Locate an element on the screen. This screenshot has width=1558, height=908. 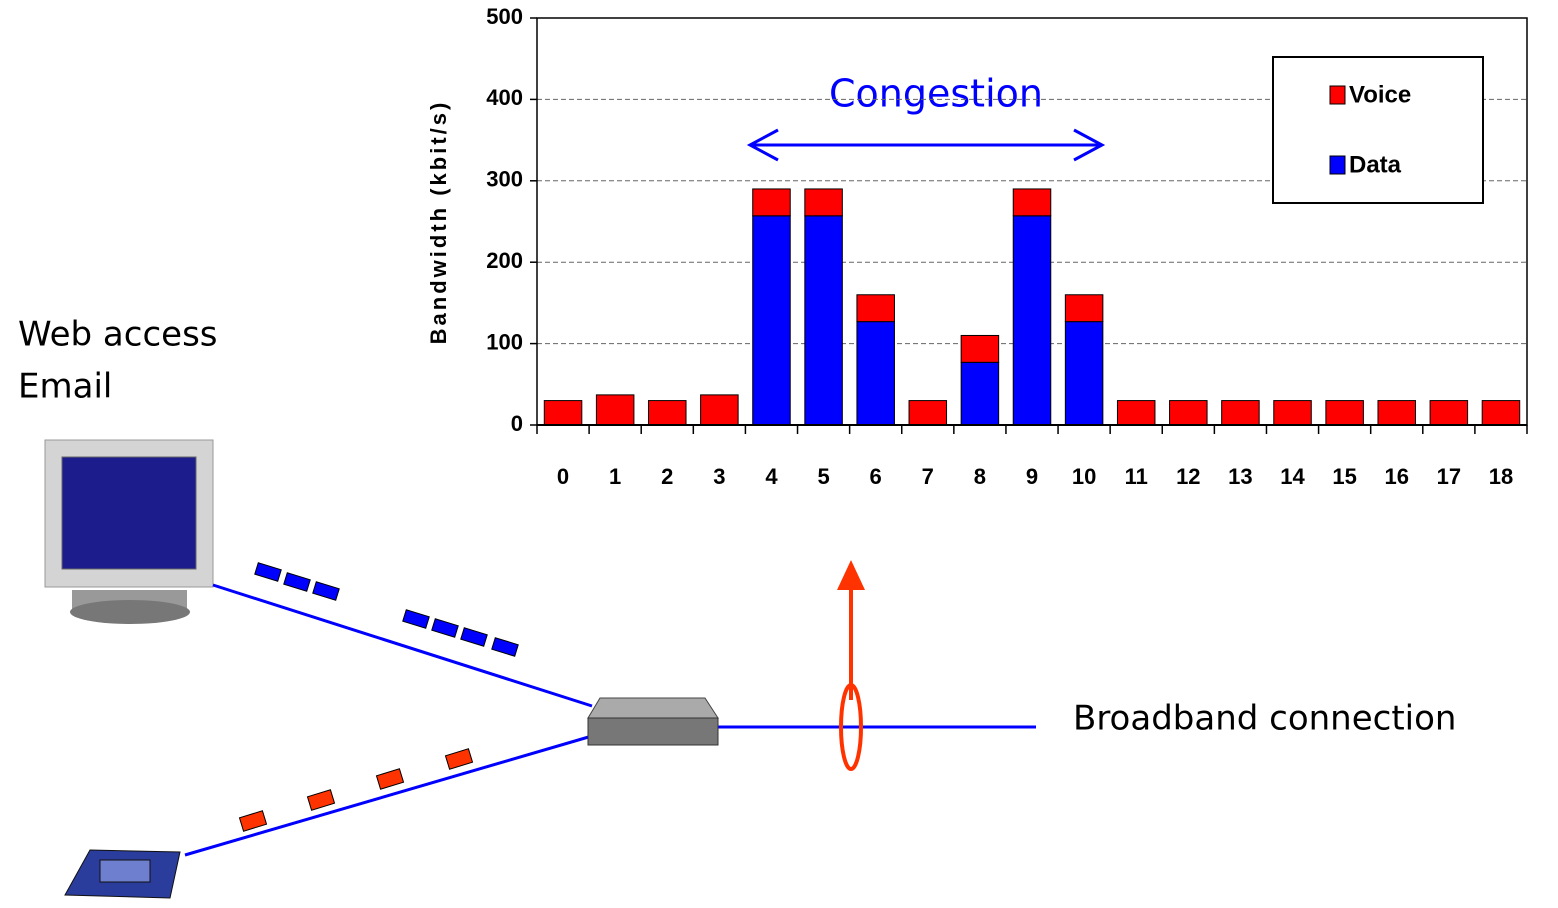
x-tick-label: 15 is located at coordinates (1344, 476).